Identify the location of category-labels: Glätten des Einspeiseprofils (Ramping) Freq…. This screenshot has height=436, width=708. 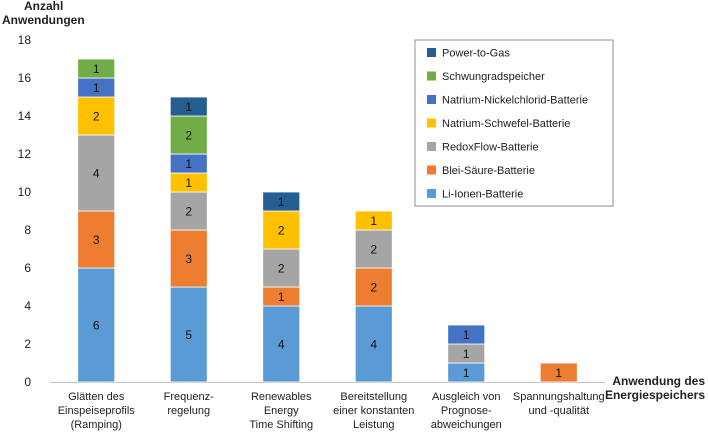
(331, 411).